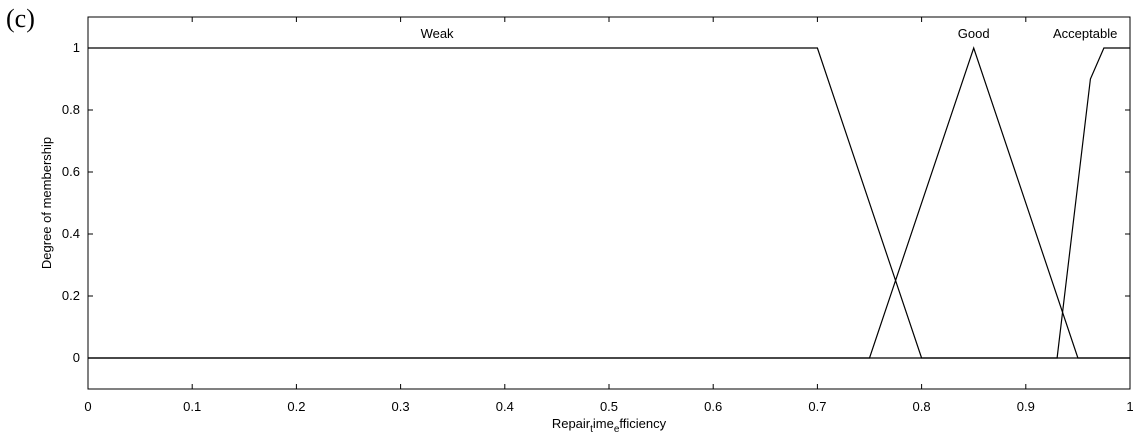 The height and width of the screenshot is (442, 1137). Describe the element at coordinates (591, 429) in the screenshot. I see `x-axis-title-subscript: t` at that location.